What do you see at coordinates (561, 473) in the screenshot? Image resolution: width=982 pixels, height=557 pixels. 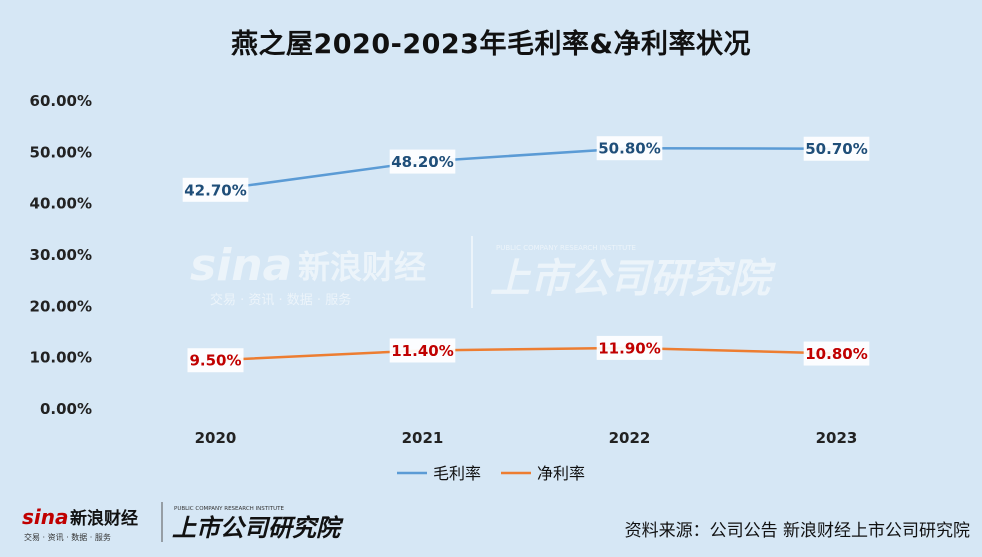 I see `legend-label: 净利率` at bounding box center [561, 473].